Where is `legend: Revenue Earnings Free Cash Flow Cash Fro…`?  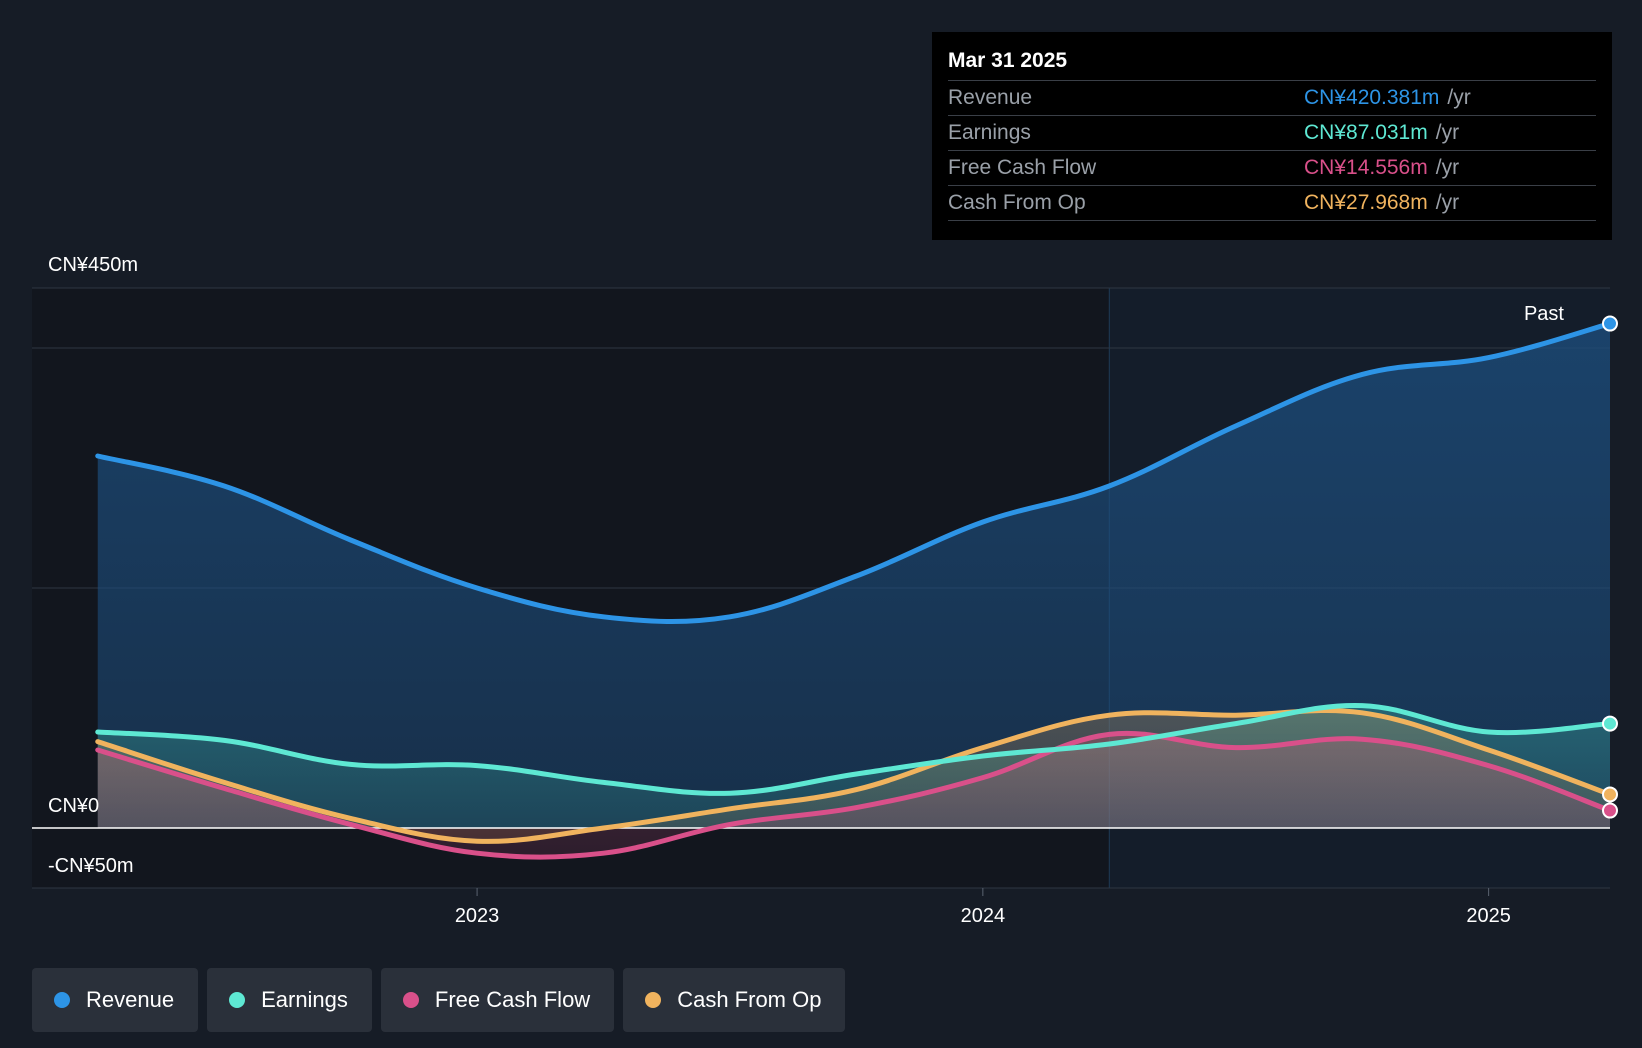 legend: Revenue Earnings Free Cash Flow Cash Fro… is located at coordinates (439, 1000).